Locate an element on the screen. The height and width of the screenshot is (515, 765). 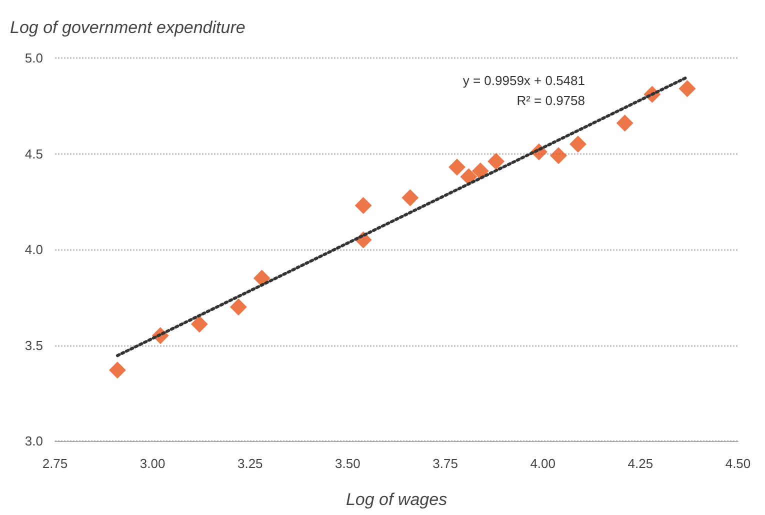
x-tick-label: 3.75 is located at coordinates (445, 463).